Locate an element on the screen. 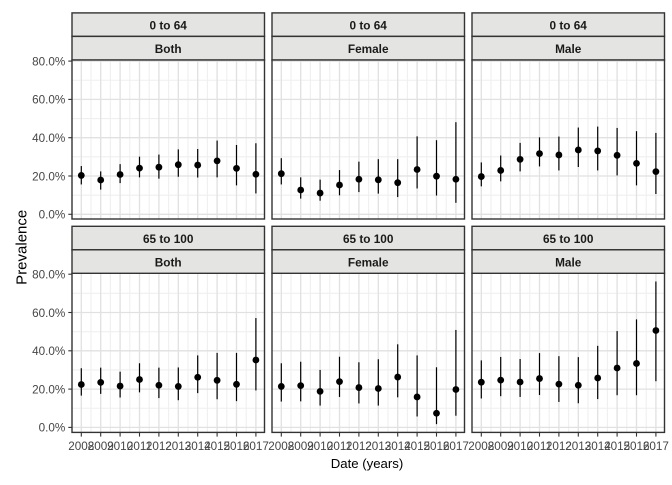 This screenshot has width=672, height=485. svg-text: Date (years) is located at coordinates (367, 463).